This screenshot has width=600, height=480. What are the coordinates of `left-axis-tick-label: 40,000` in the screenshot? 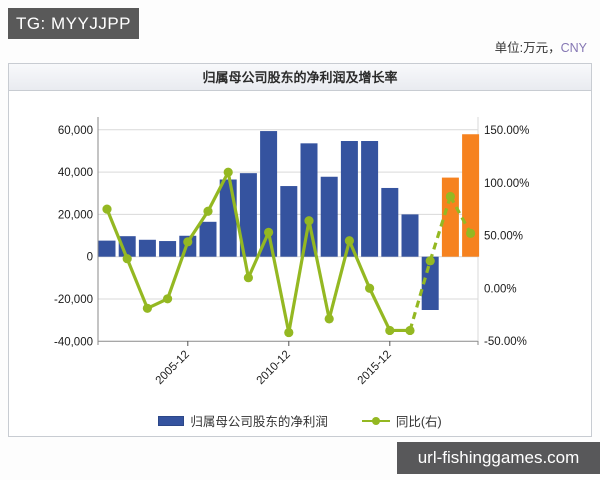 It's located at (75, 173).